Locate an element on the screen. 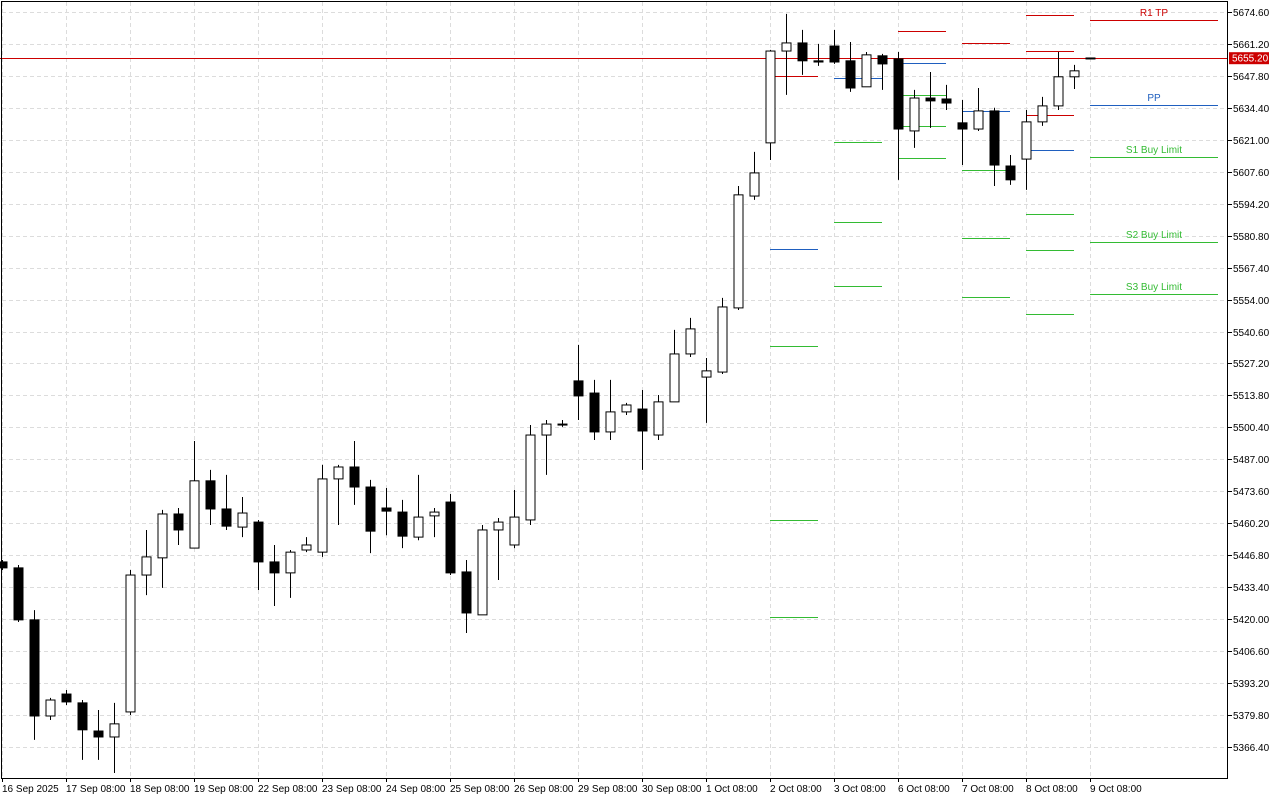  level-label: S1 Buy Limit is located at coordinates (1154, 150).